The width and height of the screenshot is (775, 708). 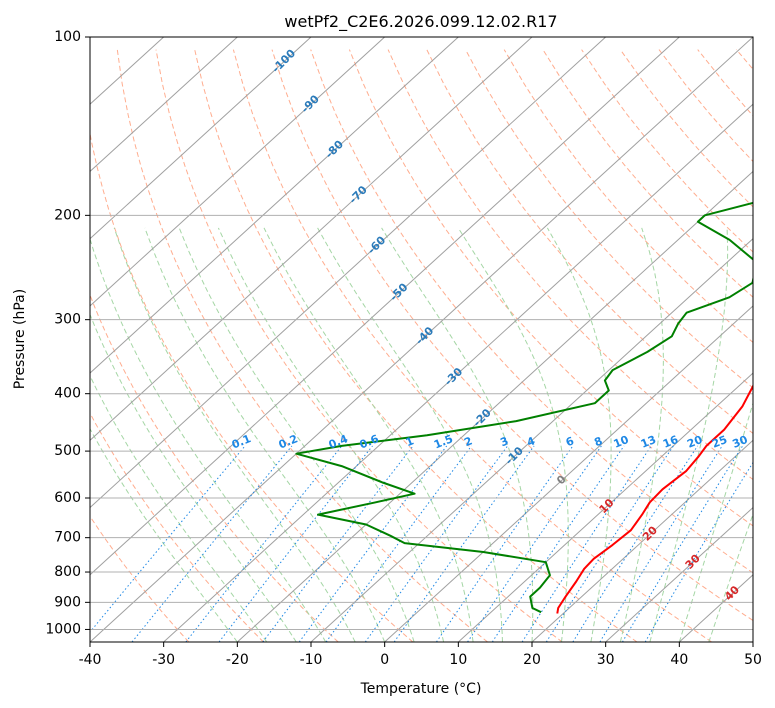 What do you see at coordinates (67, 451) in the screenshot?
I see `y-tick-label: 500` at bounding box center [67, 451].